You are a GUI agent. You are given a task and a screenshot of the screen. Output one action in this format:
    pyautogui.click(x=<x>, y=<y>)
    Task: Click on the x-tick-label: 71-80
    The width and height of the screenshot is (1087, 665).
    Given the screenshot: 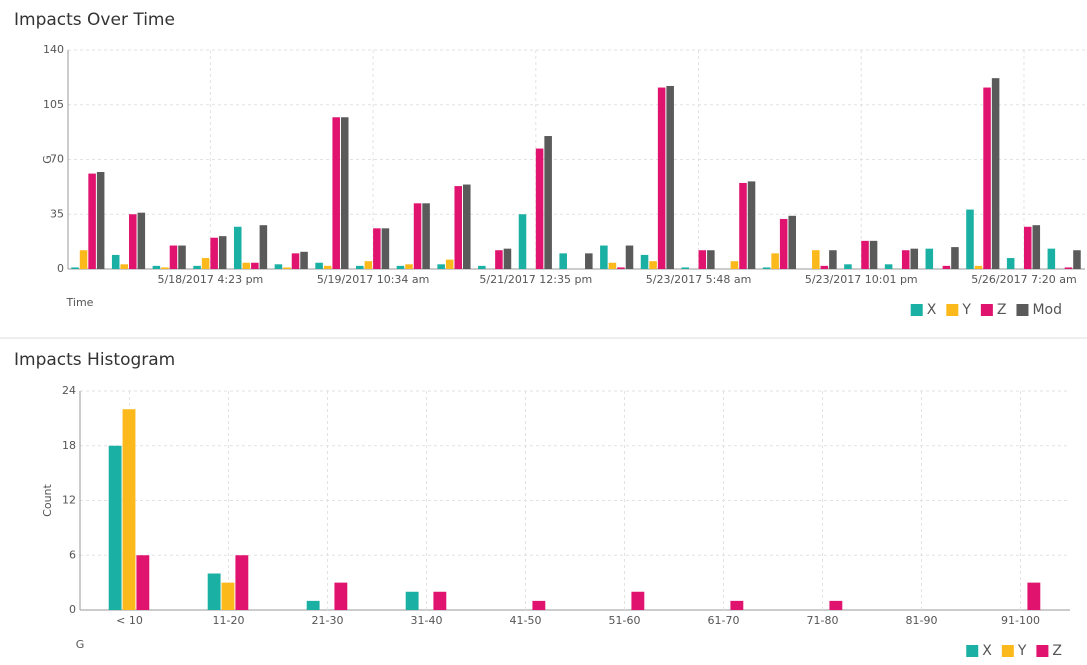 What is the action you would take?
    pyautogui.click(x=823, y=620)
    